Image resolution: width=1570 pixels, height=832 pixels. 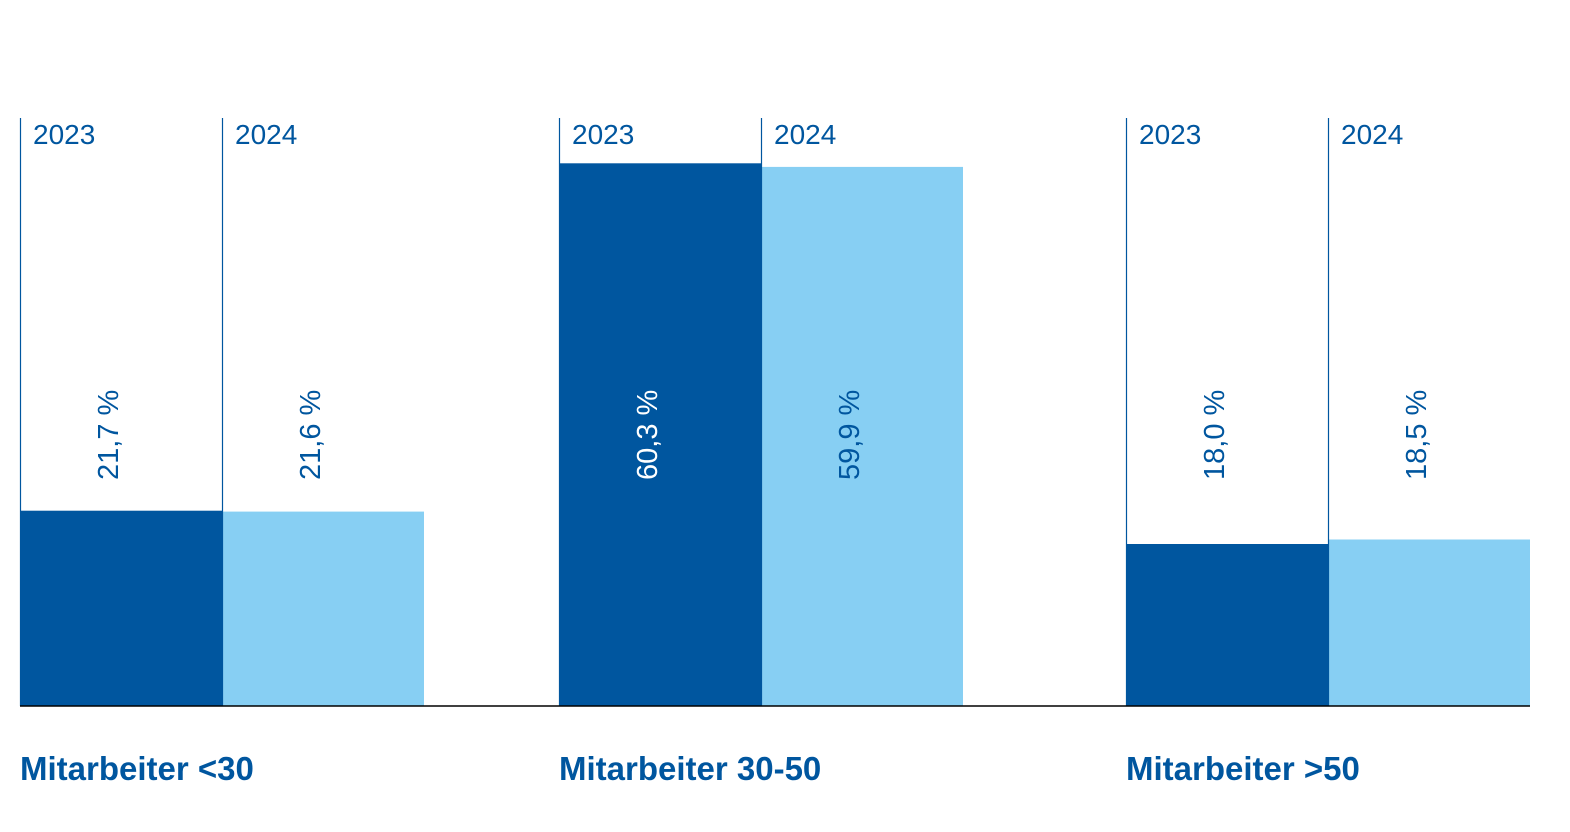 I want to click on value-label-2024-2: 59,9 %, so click(x=850, y=435).